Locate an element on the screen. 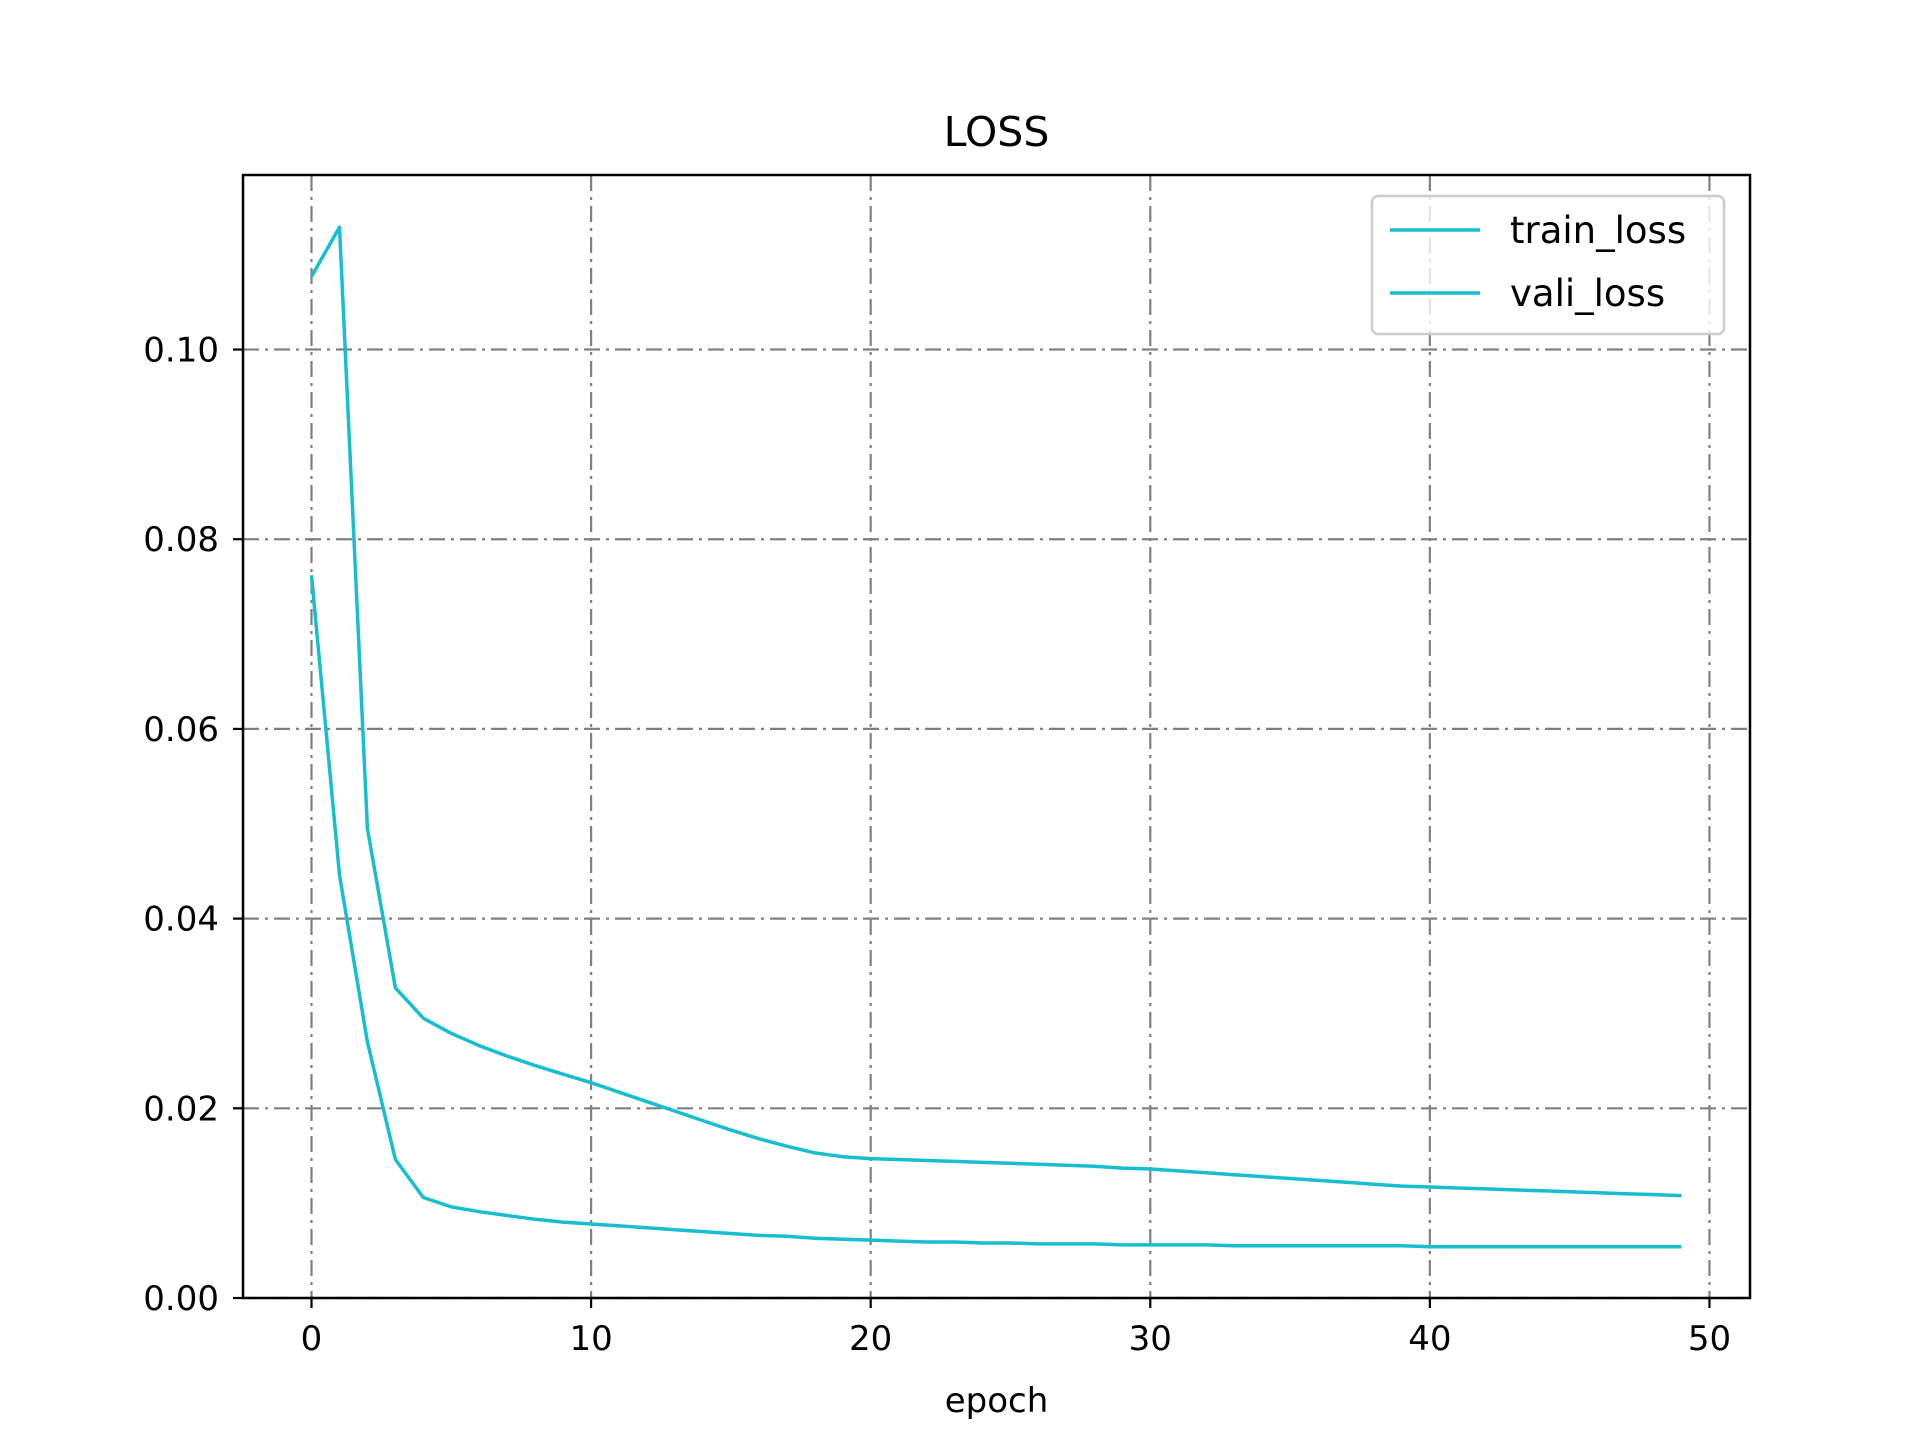 Image resolution: width=1920 pixels, height=1440 pixels. x-tick-label: 30 is located at coordinates (1150, 1339).